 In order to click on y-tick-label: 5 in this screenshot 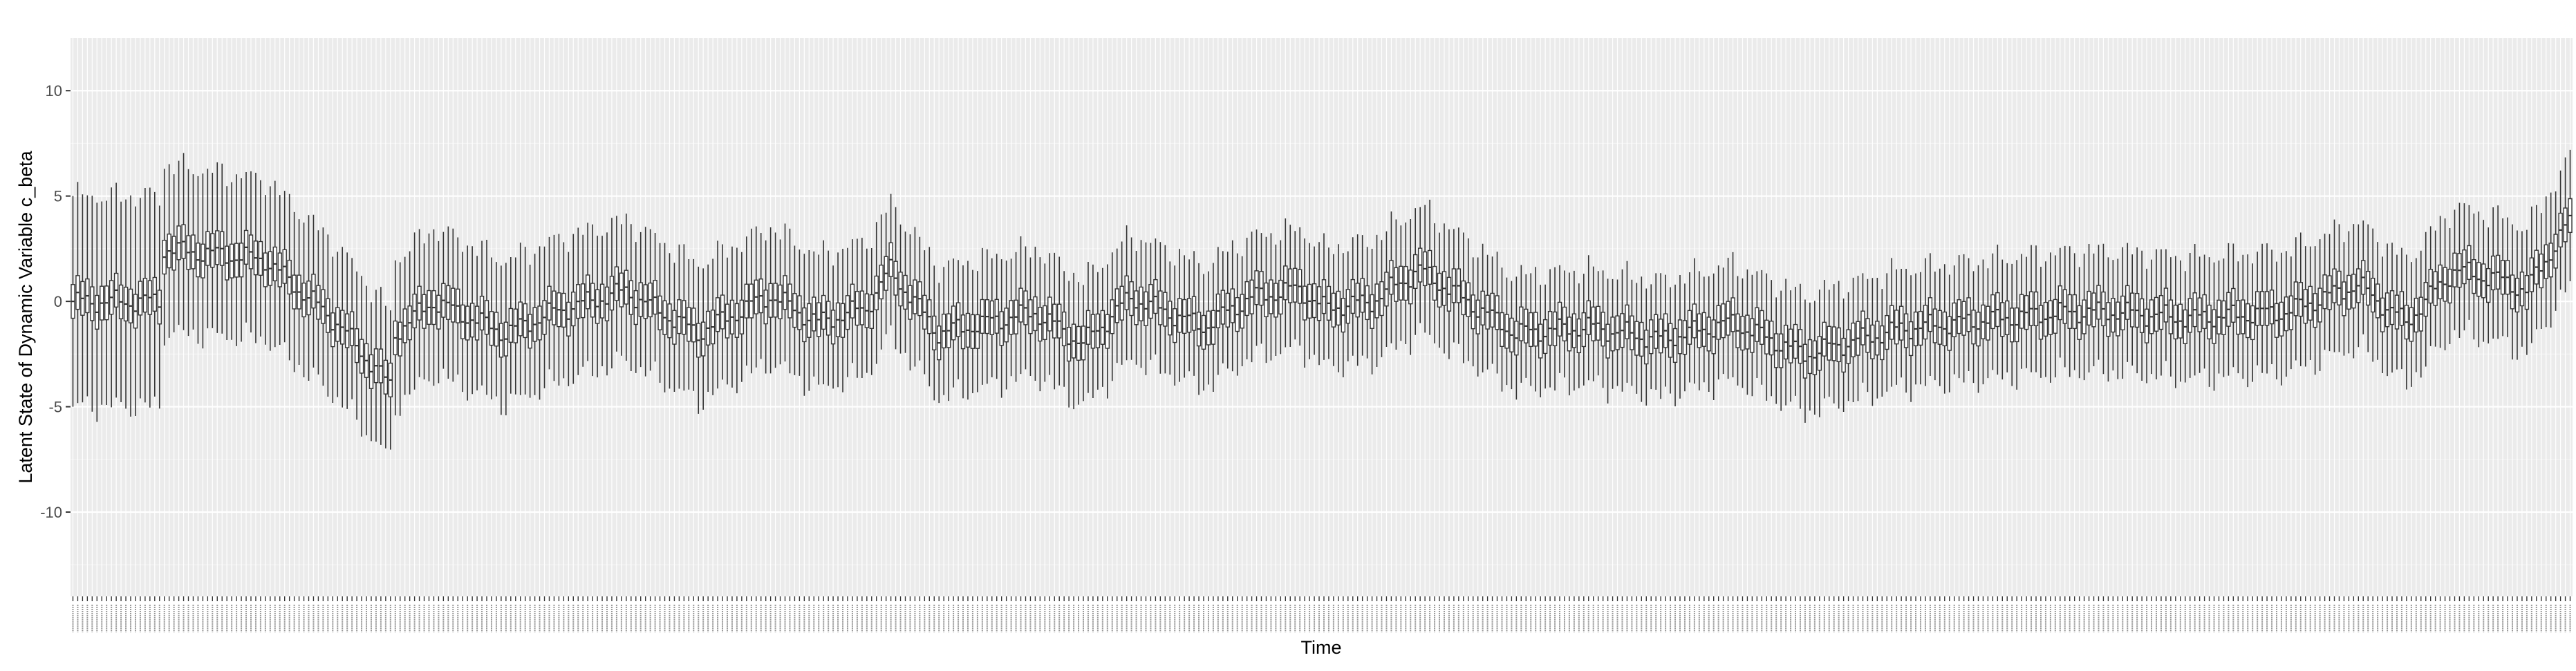, I will do `click(58, 196)`.